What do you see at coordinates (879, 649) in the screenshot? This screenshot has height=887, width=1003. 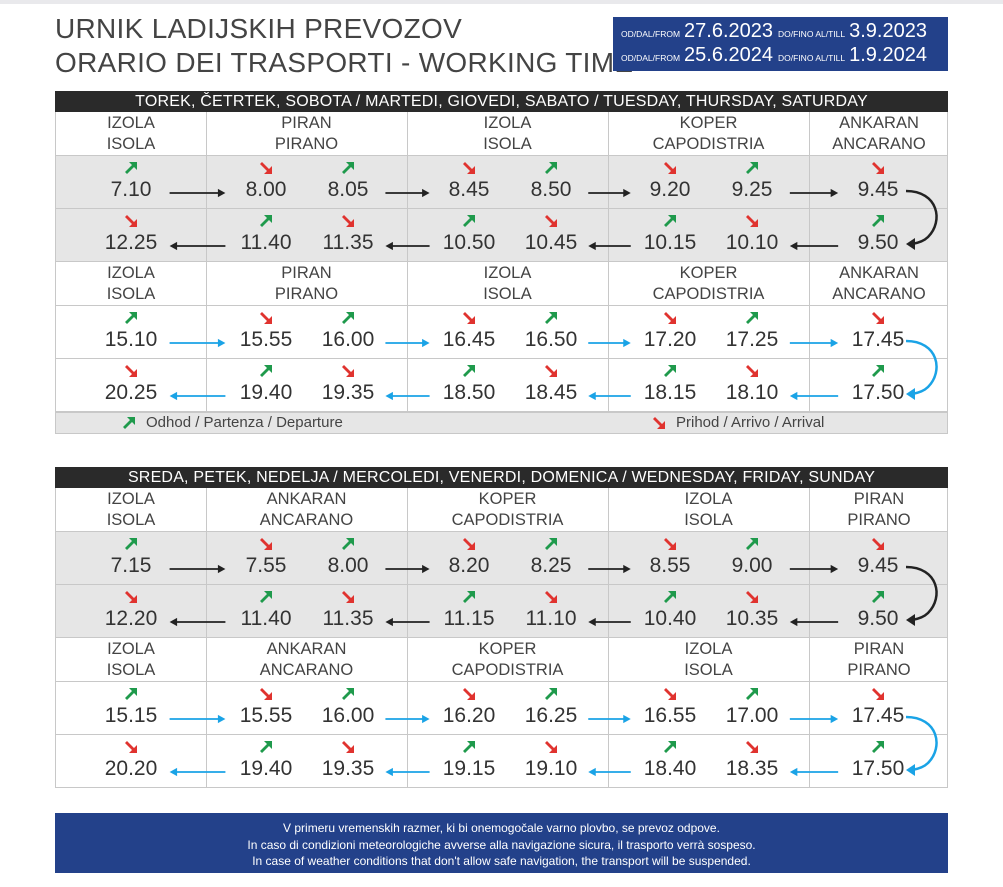 I see `stop-name-local: PIRAN` at bounding box center [879, 649].